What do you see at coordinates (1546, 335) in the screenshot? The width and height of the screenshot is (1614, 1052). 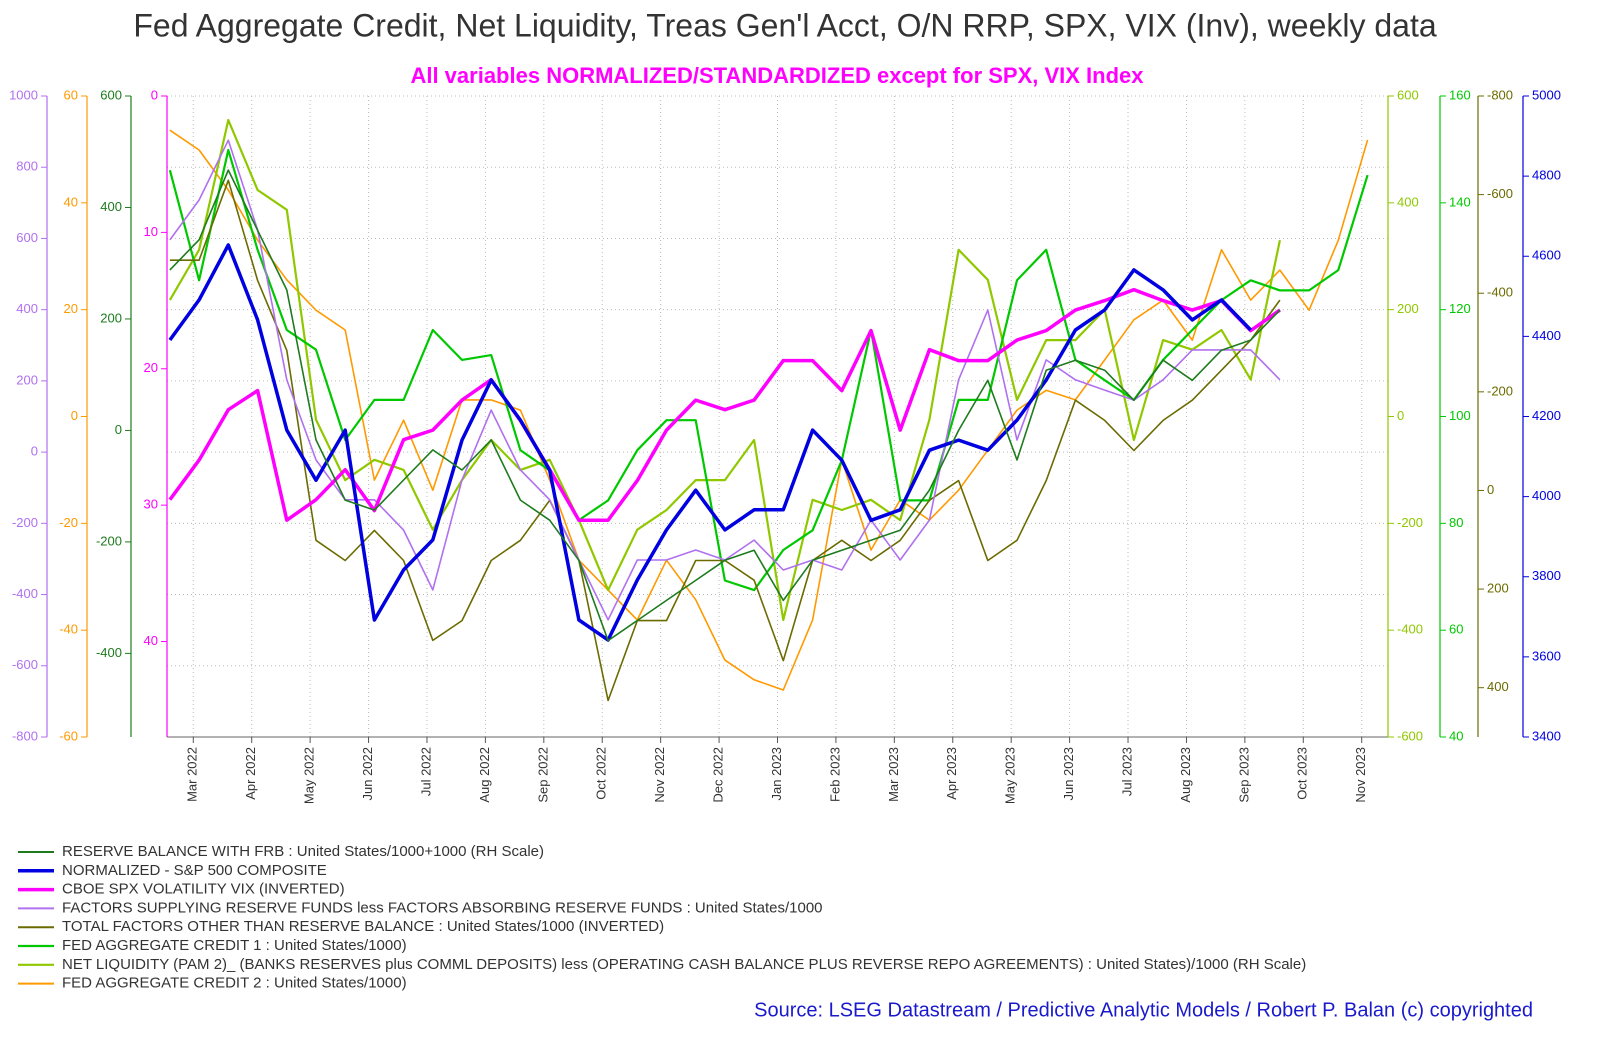 I see `y-tick-label: 4400` at bounding box center [1546, 335].